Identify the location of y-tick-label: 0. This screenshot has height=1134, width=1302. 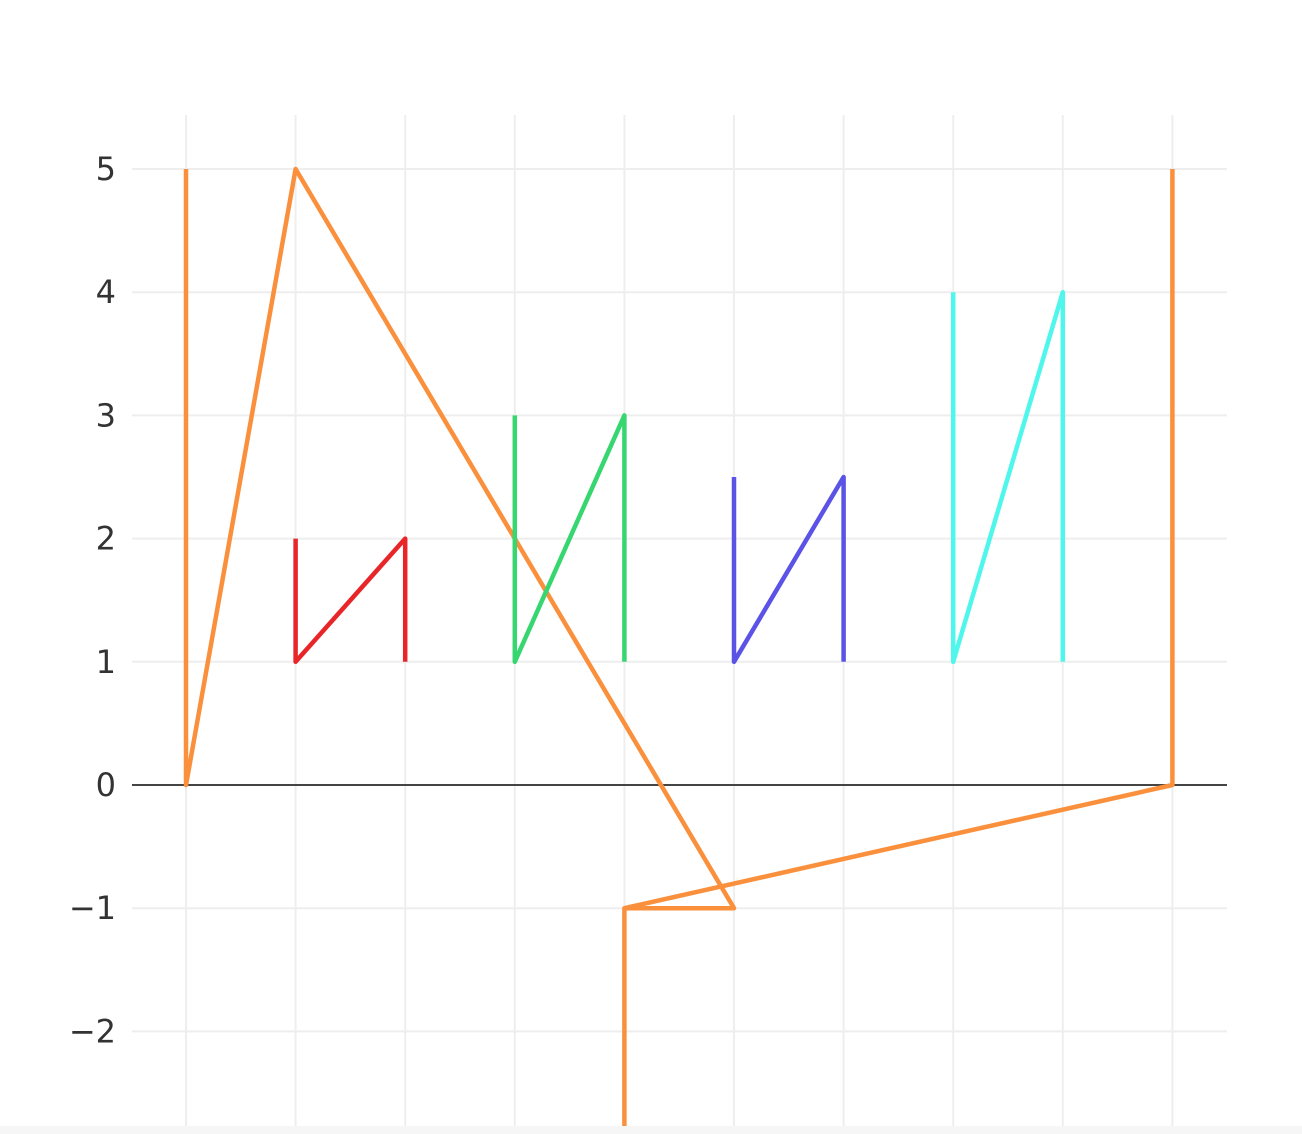
(106, 785).